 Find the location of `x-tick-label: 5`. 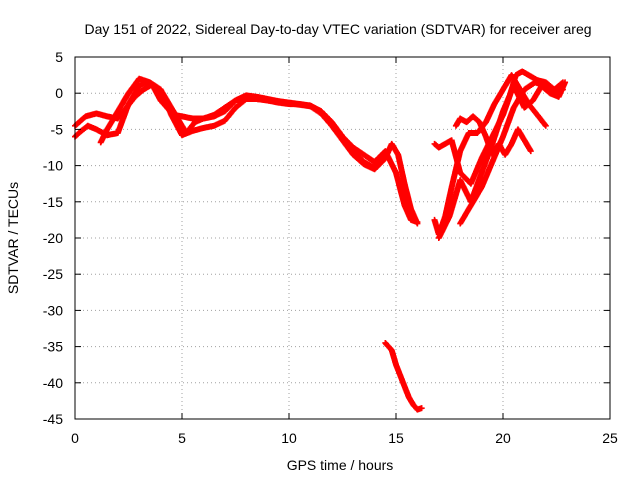

x-tick-label: 5 is located at coordinates (182, 438).